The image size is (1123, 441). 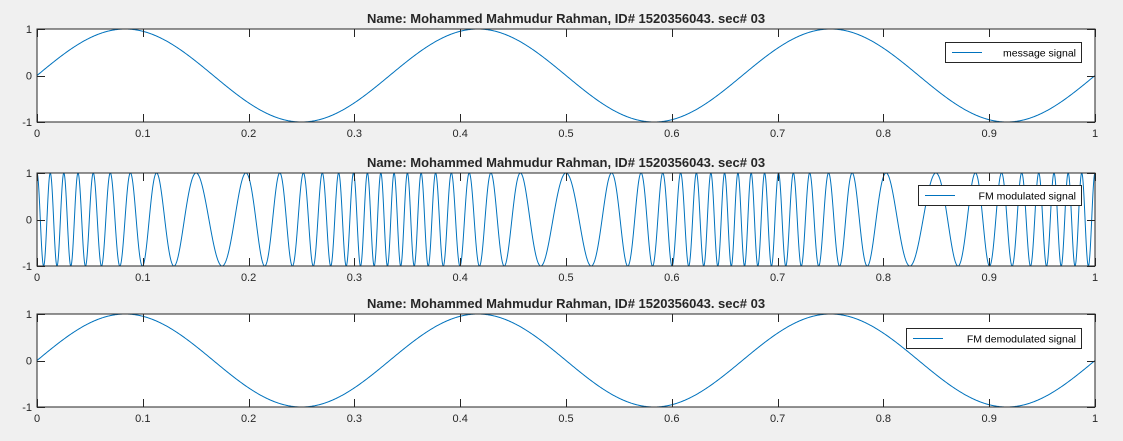 I want to click on legend: FM modulated signal, so click(x=1000, y=195).